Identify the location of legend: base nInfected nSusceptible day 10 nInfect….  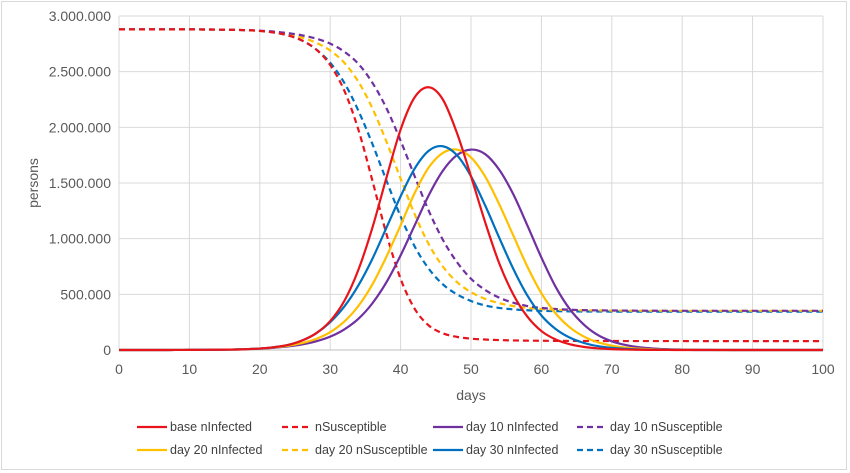
(430, 438).